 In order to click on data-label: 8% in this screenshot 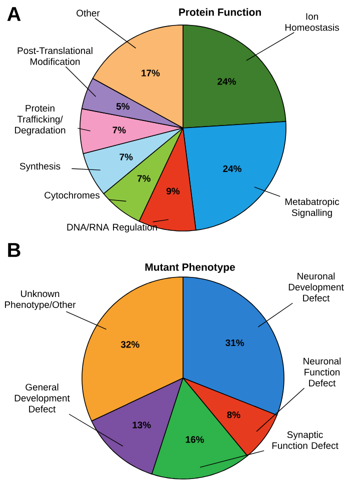, I will do `click(233, 414)`.